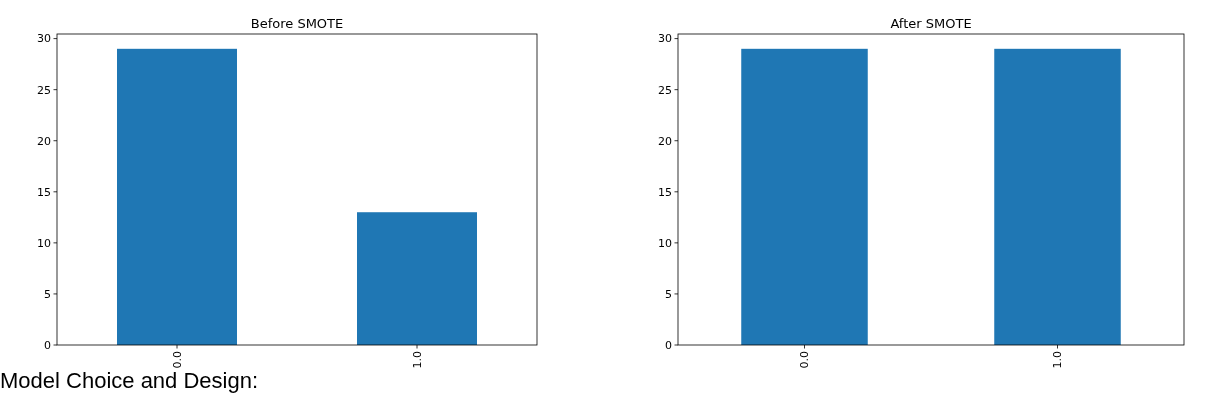  Describe the element at coordinates (931, 23) in the screenshot. I see `chart-title: After SMOTE` at that location.